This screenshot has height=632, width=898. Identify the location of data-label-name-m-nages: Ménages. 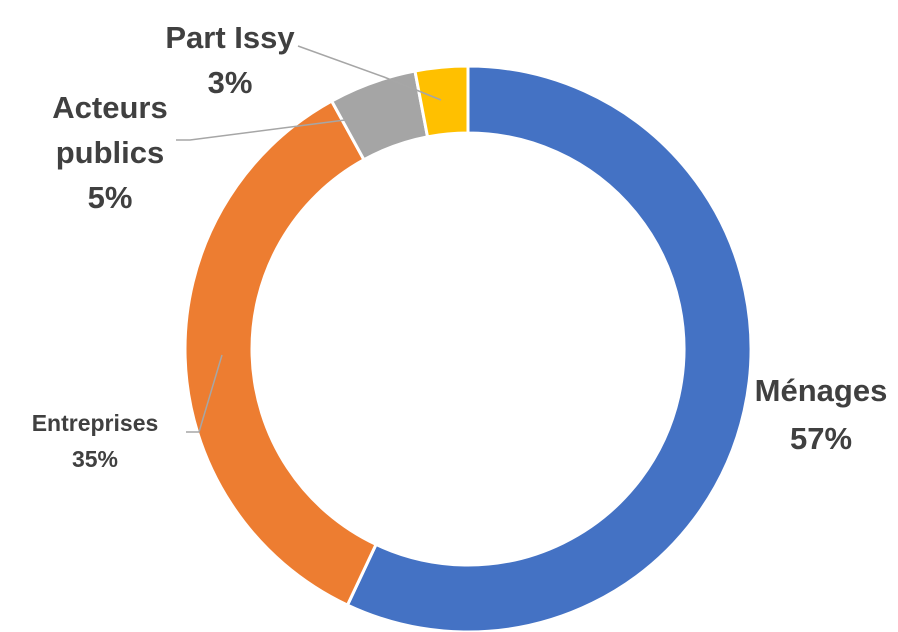
(821, 390).